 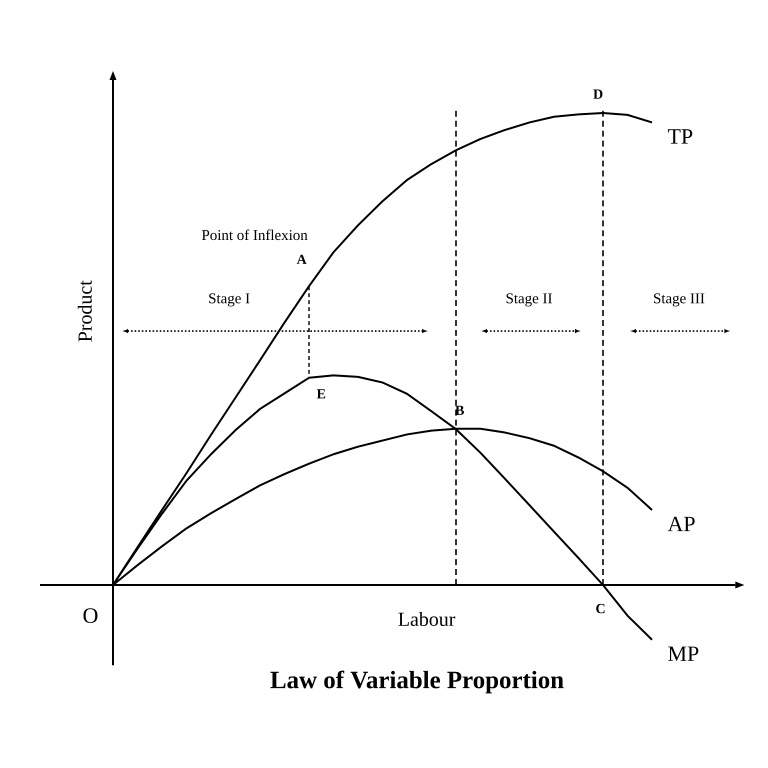 What do you see at coordinates (85, 311) in the screenshot?
I see `y-axis-title: Product` at bounding box center [85, 311].